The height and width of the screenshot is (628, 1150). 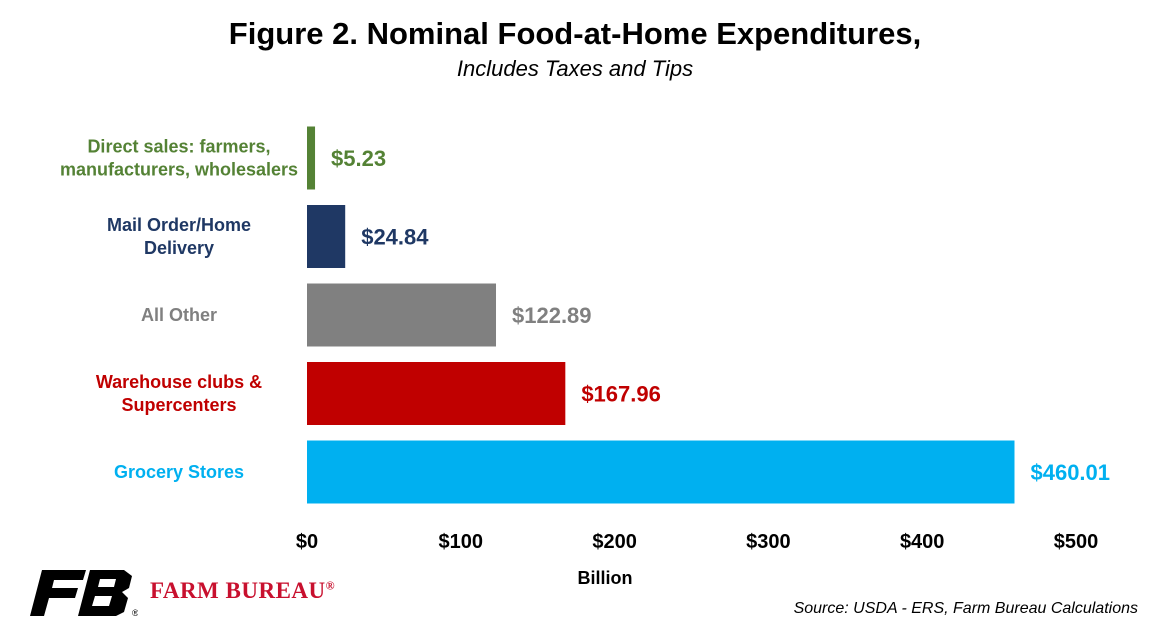 What do you see at coordinates (461, 542) in the screenshot?
I see `x-tick-label-1: $100` at bounding box center [461, 542].